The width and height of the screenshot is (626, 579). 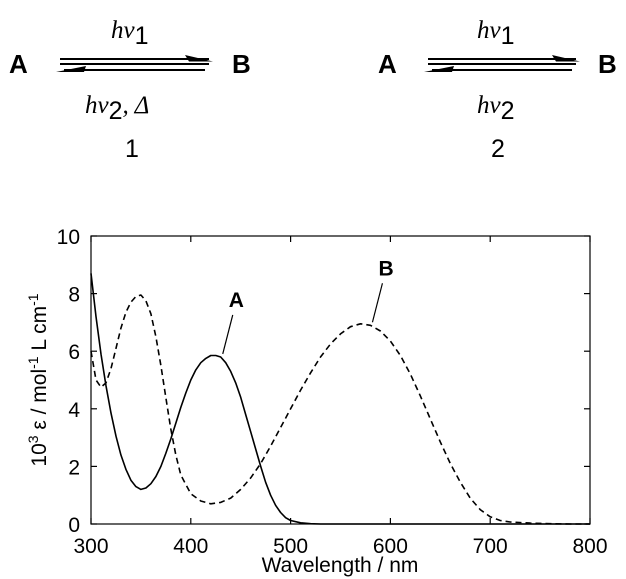 I want to click on scheme-1-reverse-label: hν2, Δ, so click(x=117, y=108).